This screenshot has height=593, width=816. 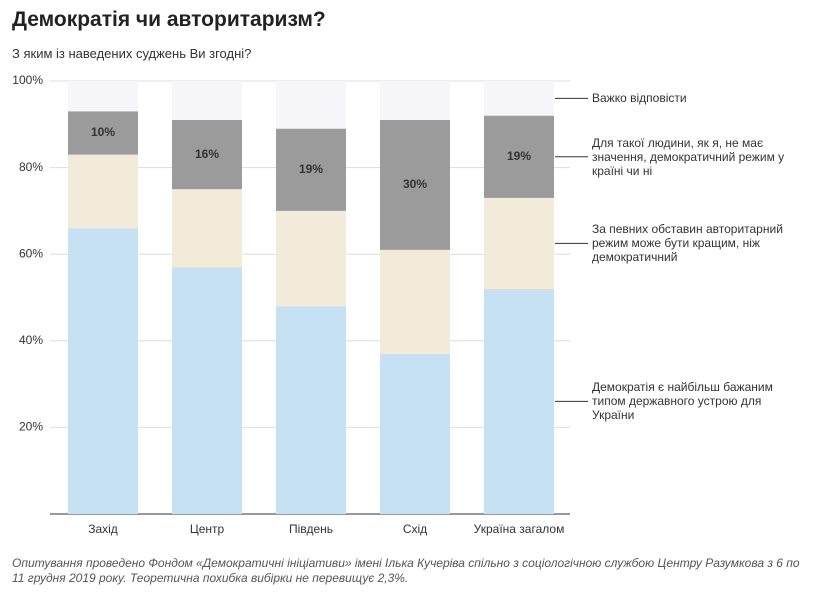 I want to click on value-label: 10%, so click(x=103, y=132).